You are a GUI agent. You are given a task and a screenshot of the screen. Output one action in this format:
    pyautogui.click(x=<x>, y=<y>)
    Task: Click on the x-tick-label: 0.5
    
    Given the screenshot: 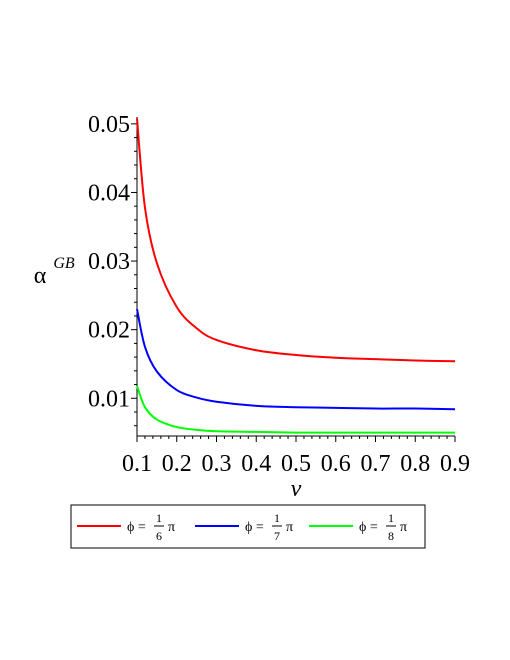 What is the action you would take?
    pyautogui.click(x=296, y=464)
    